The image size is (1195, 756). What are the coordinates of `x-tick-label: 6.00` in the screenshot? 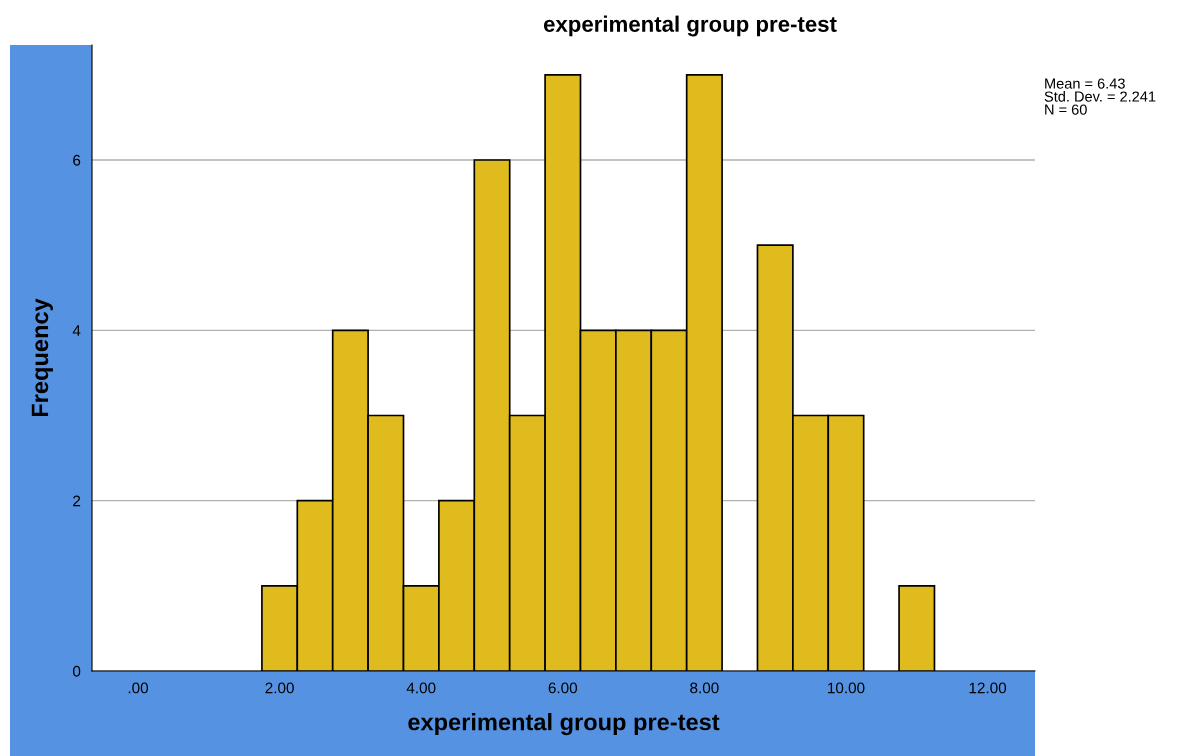 It's located at (563, 688).